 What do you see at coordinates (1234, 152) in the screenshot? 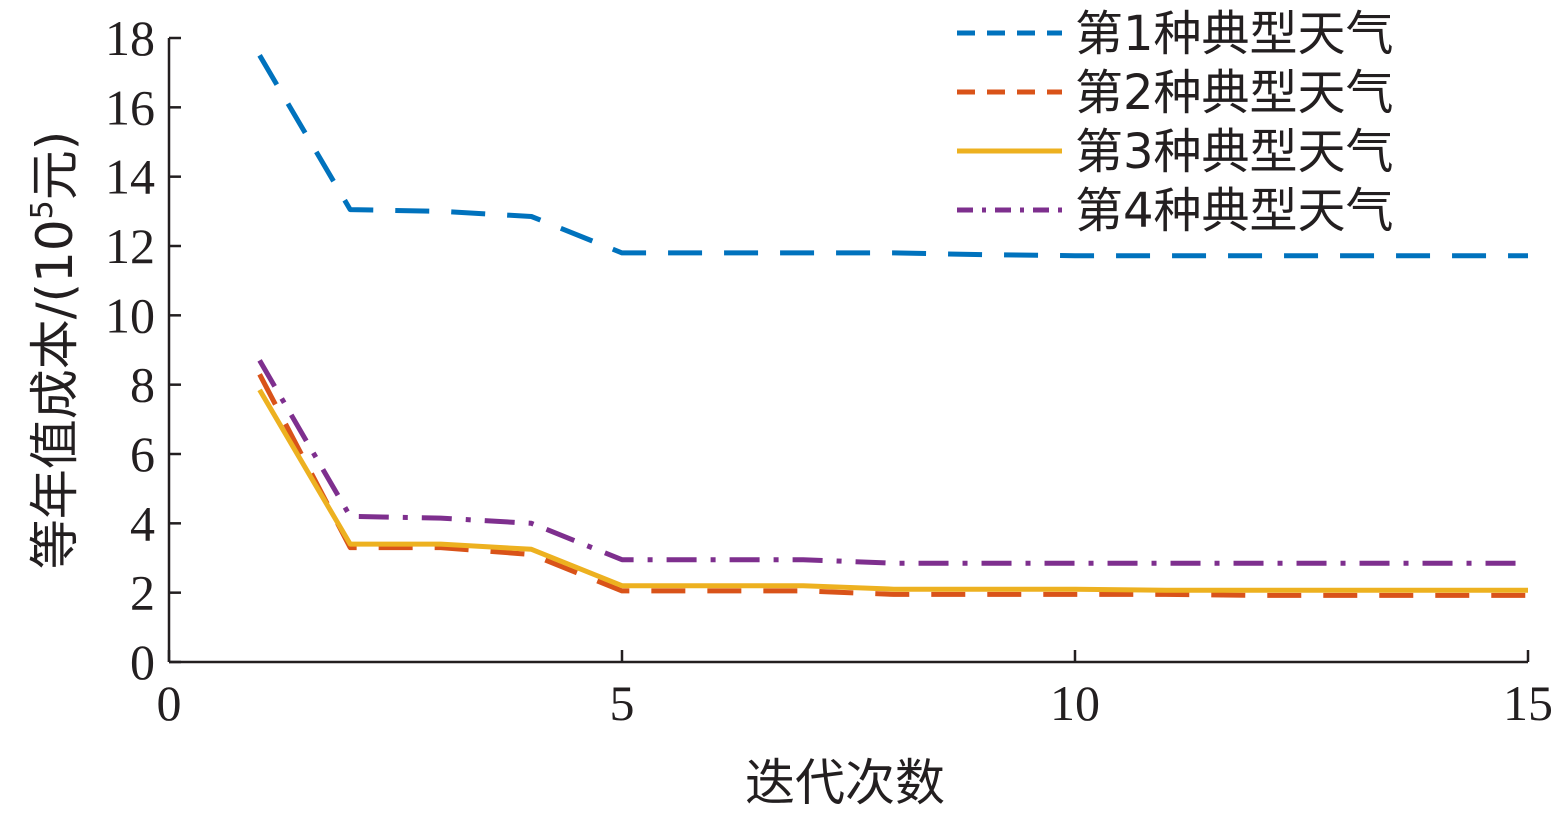
I see `legend-label: 第3种典型天气` at bounding box center [1234, 152].